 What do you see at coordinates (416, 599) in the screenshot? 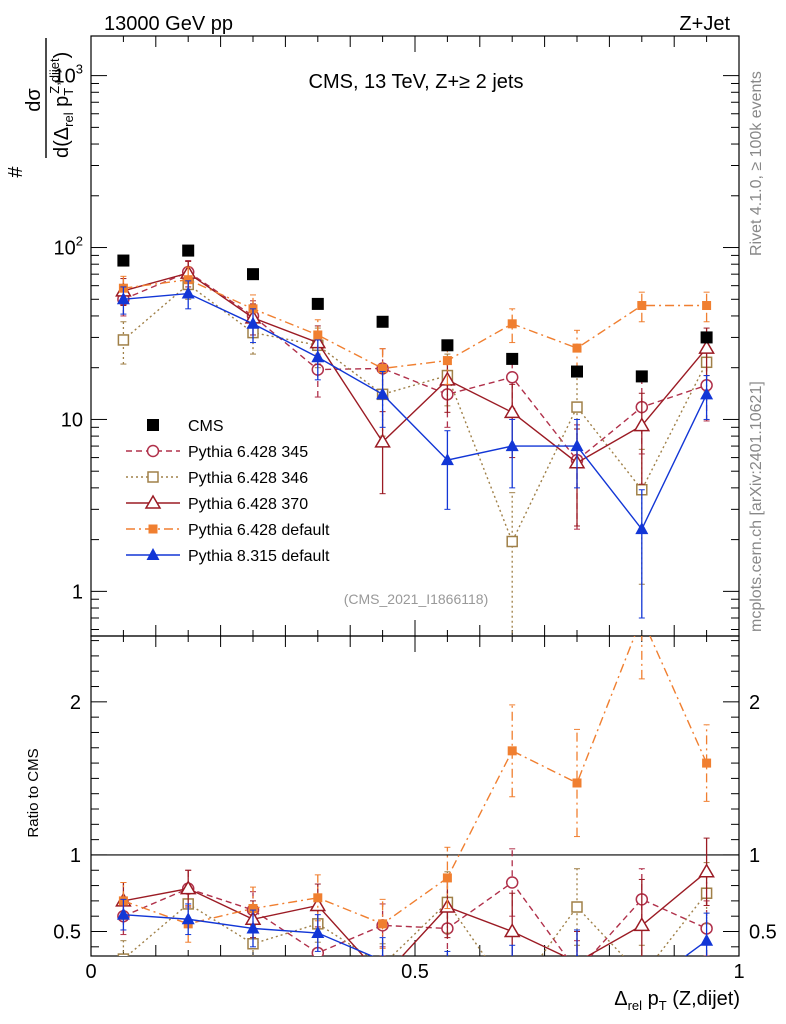
I see `analysis-reference: (CMS_2021_I1866118)` at bounding box center [416, 599].